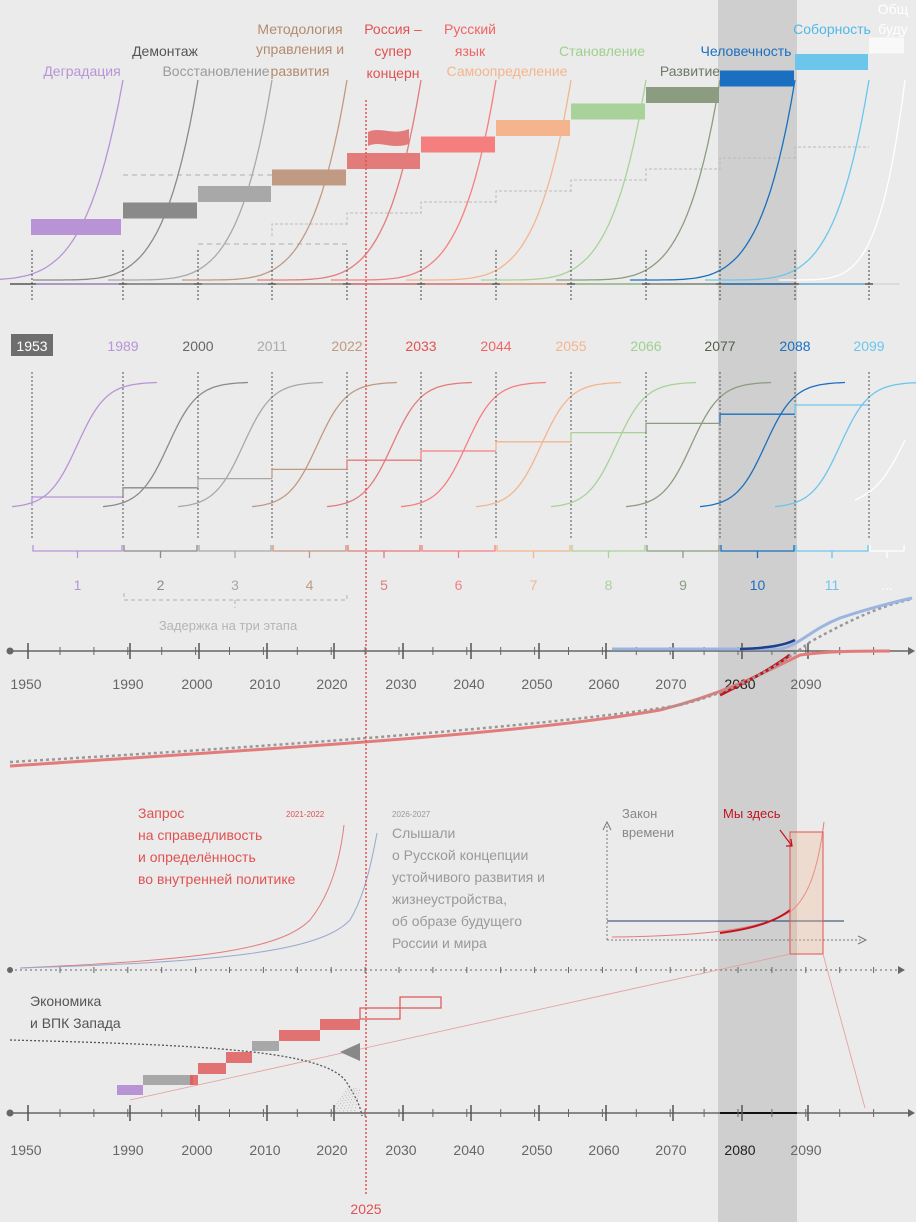 The width and height of the screenshot is (916, 1222). What do you see at coordinates (75, 1012) in the screenshot?
I see `west-annotation: Экономика и ВПК Запада` at bounding box center [75, 1012].